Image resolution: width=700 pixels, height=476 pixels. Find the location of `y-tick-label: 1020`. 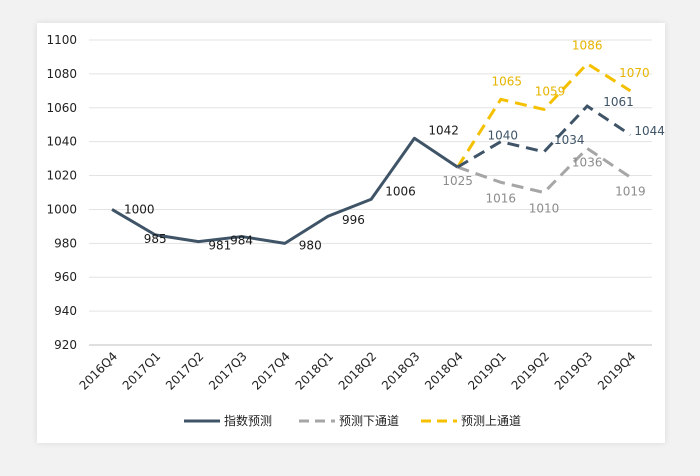

y-tick-label: 1020 is located at coordinates (61, 176).